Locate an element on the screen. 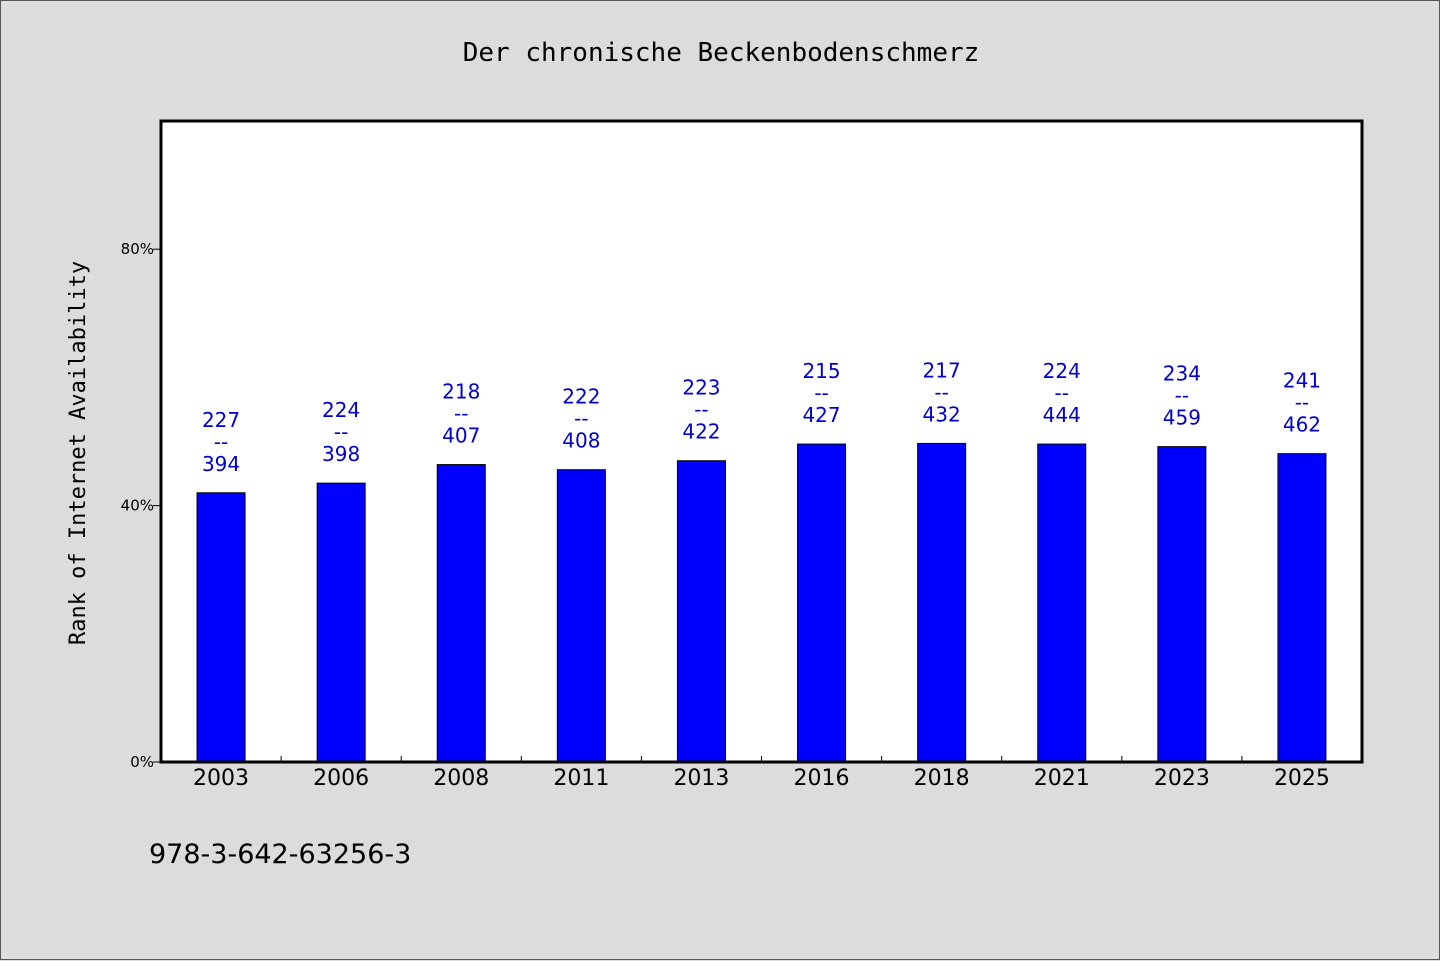 The width and height of the screenshot is (1440, 961). x-tick-label: 2008 is located at coordinates (461, 778).